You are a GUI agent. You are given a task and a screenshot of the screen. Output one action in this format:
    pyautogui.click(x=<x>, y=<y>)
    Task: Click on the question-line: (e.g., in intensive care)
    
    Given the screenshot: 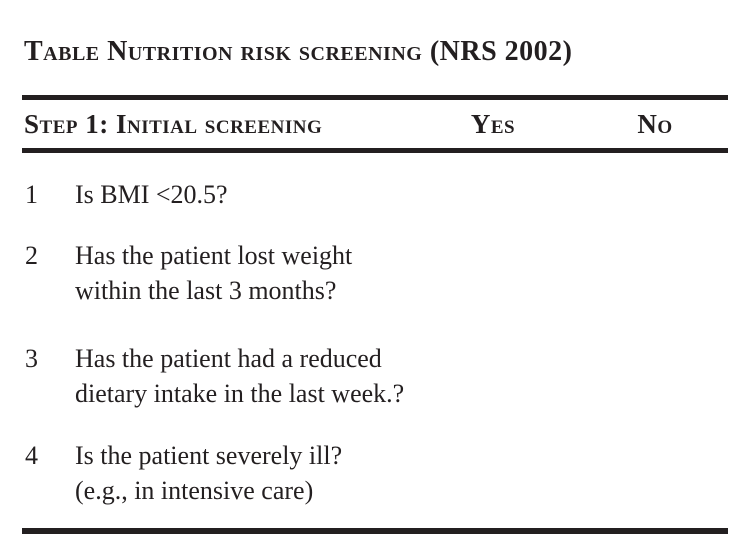 What is the action you would take?
    pyautogui.click(x=194, y=490)
    